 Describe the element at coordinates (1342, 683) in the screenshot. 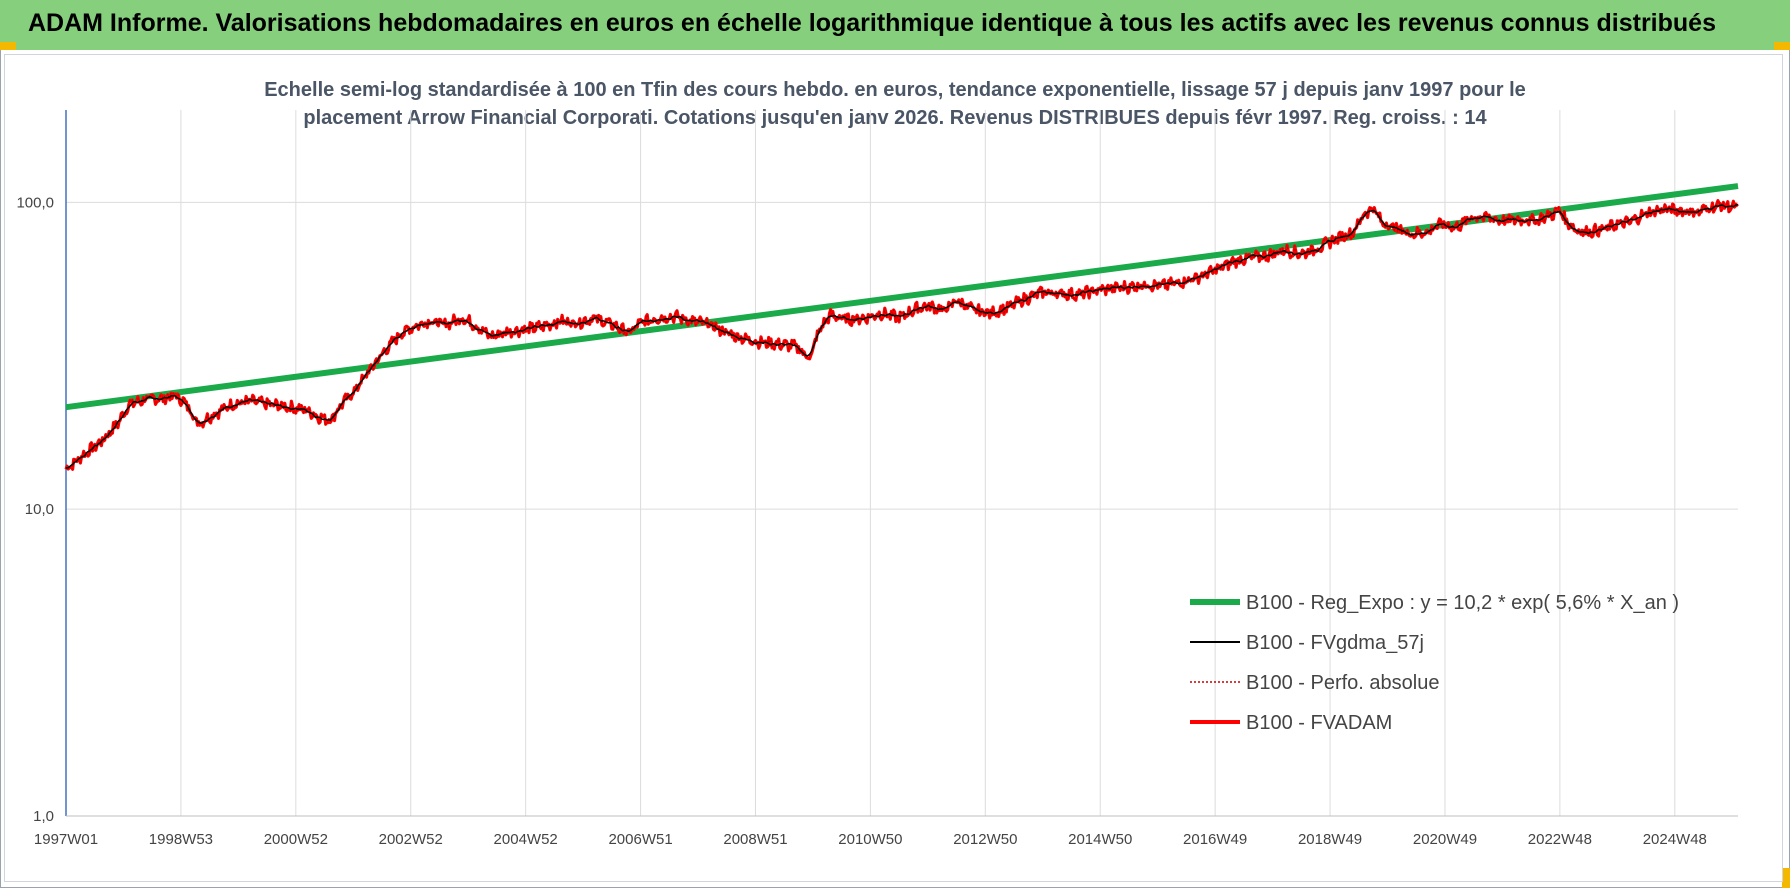

I see `legend-label-3: B100 - Perfo. absolue` at that location.